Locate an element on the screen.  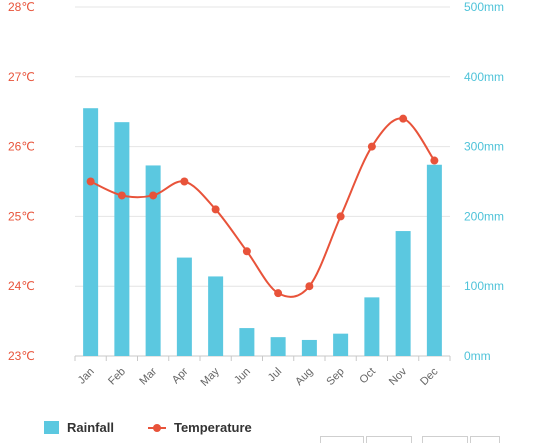
left-tick-label: 28℃ is located at coordinates (21, 7).